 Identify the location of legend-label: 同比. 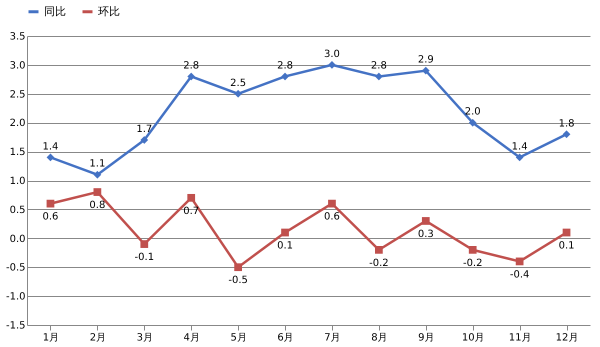
(55, 11).